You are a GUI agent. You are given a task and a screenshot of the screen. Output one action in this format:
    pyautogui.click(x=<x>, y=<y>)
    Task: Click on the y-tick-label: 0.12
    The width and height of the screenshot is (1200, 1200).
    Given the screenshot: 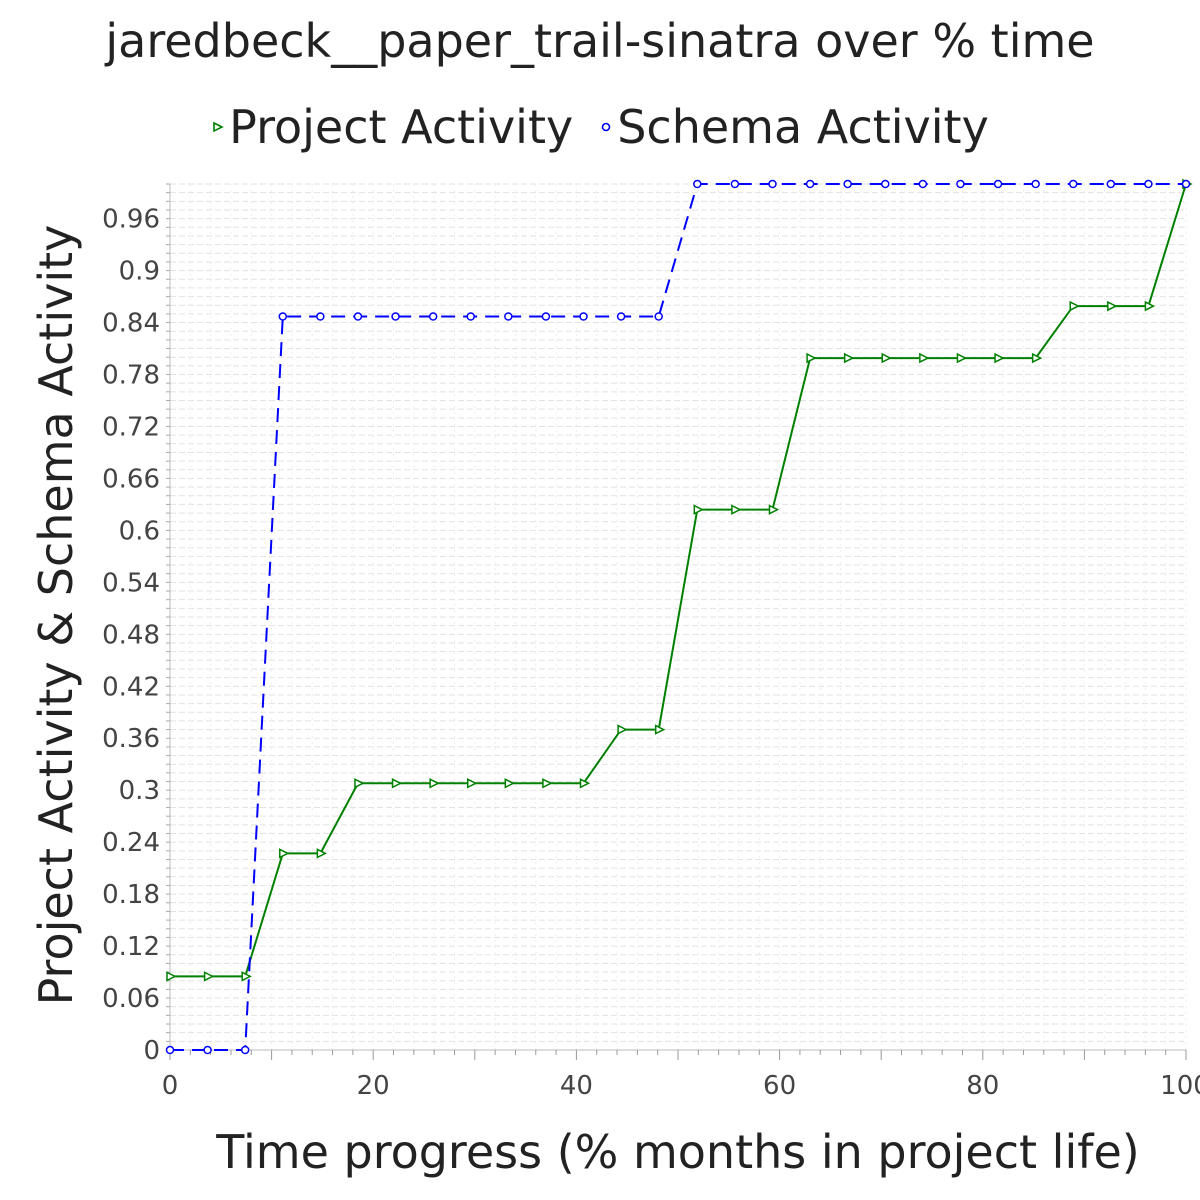 What is the action you would take?
    pyautogui.click(x=131, y=947)
    